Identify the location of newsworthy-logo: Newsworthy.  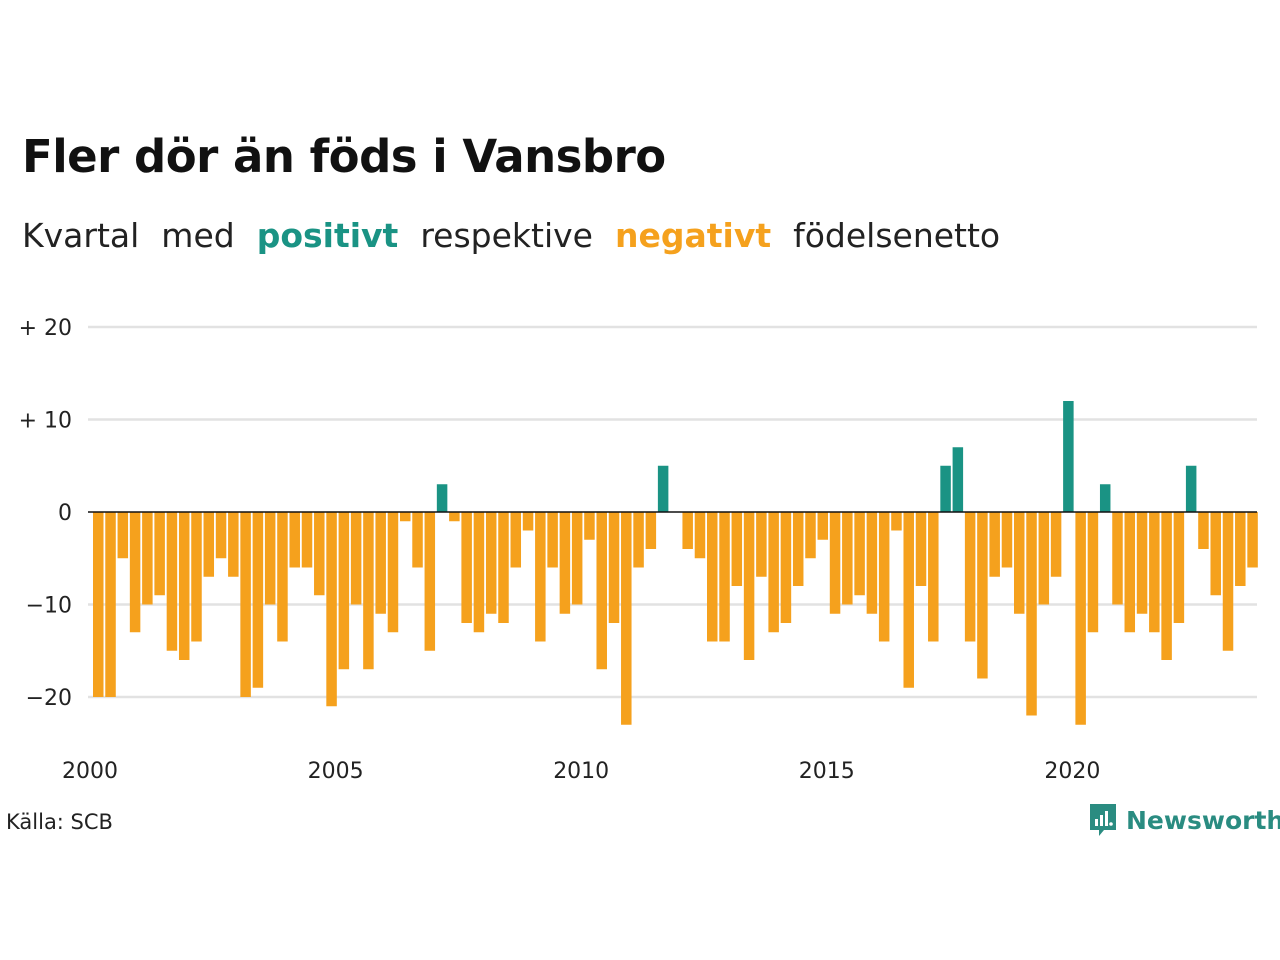
(1184, 820).